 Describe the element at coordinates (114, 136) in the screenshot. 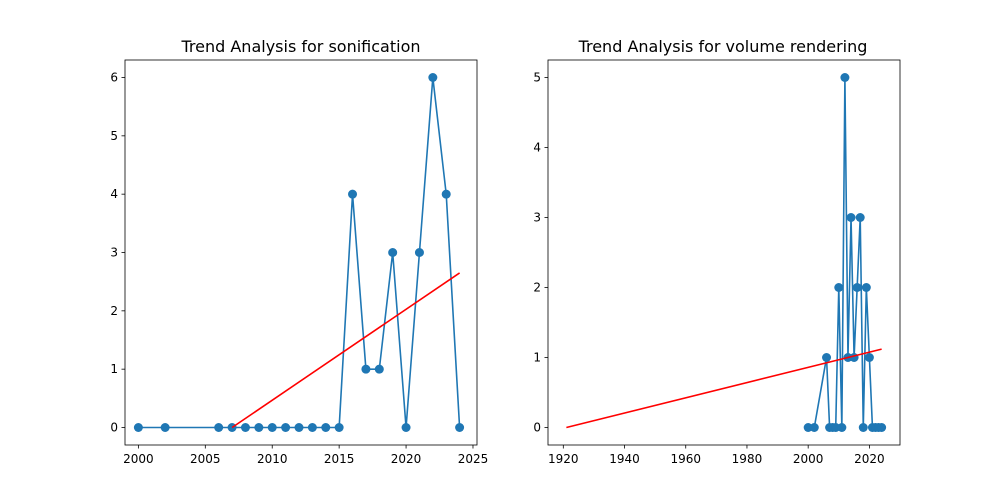

I see `sonification-y-tick-label: 5` at that location.